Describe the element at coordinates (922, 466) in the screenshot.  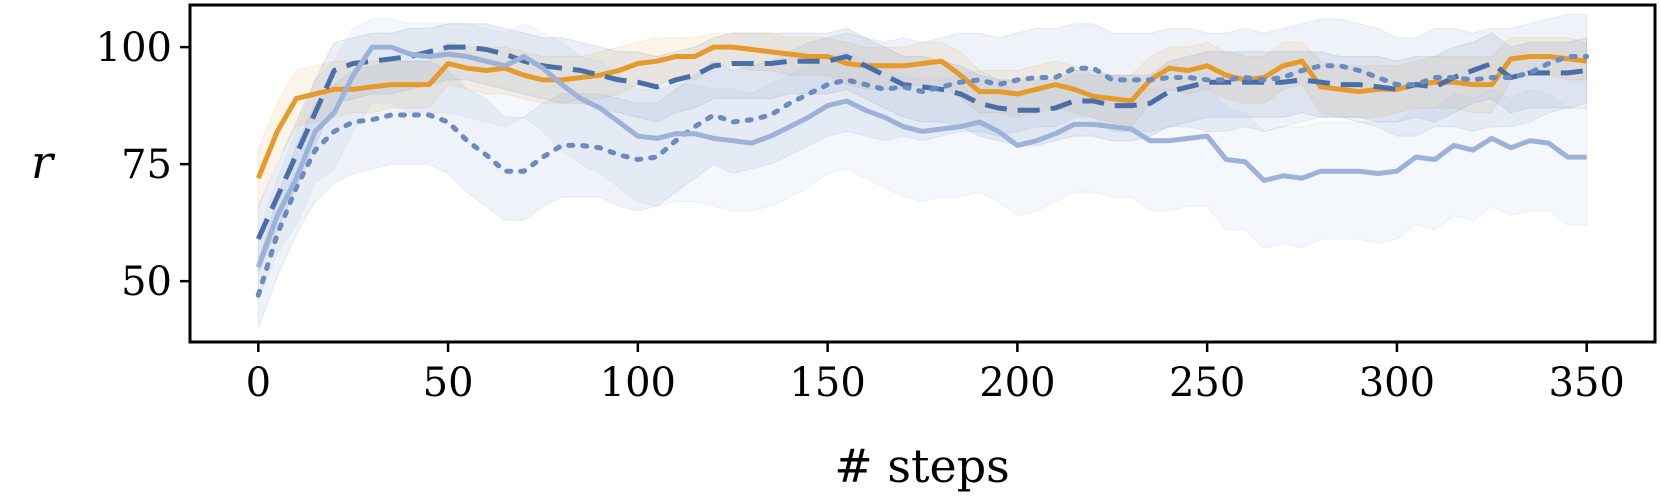
I see `x-axis-title: # steps` at that location.